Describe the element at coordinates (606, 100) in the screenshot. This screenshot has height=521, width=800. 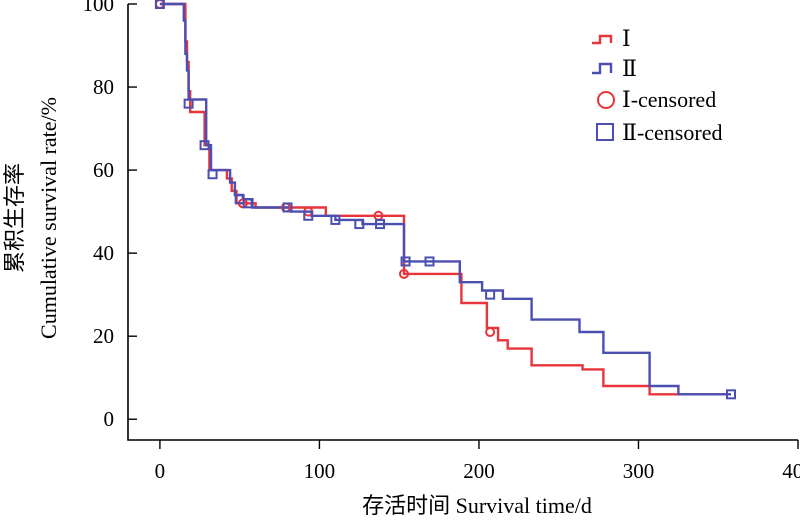
I see `legend-swatch-censored-circle` at that location.